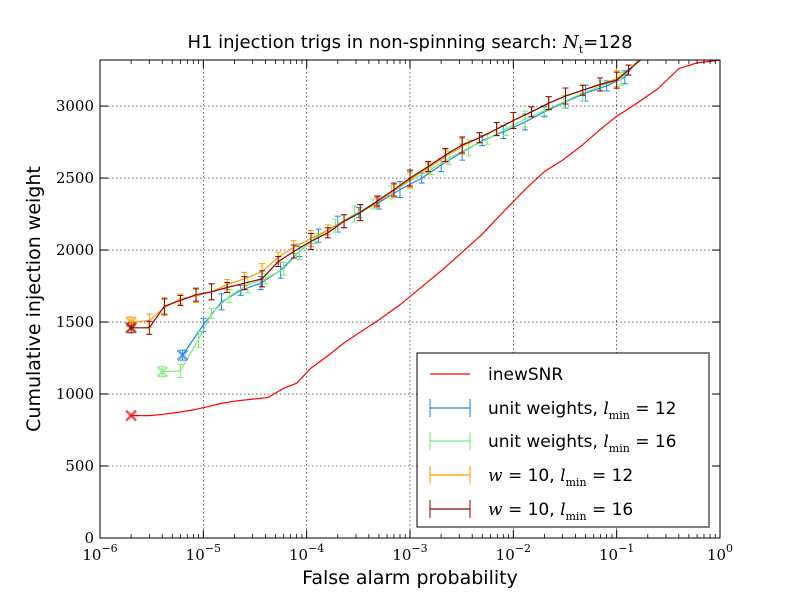 This screenshot has width=800, height=600. I want to click on x-tick-label: 10⁻², so click(513, 553).